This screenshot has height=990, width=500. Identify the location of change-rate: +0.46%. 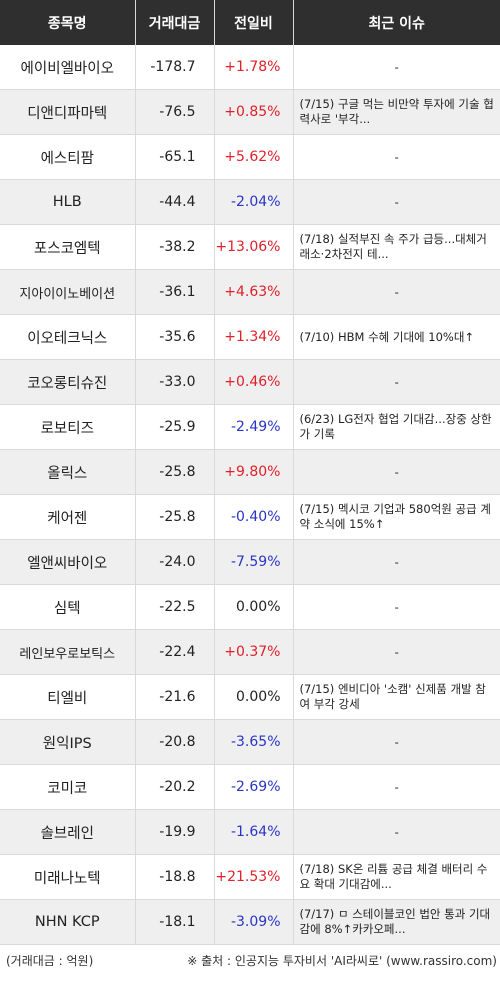
(254, 382).